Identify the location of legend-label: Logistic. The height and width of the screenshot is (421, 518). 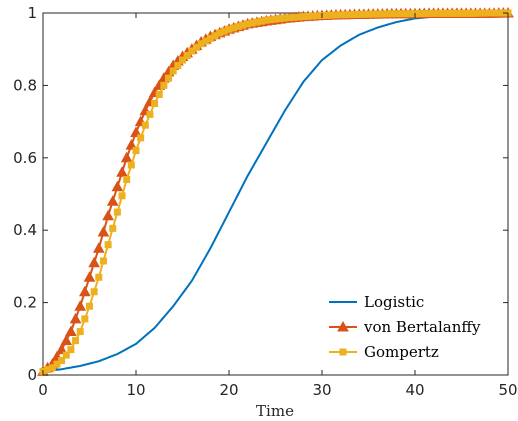
(394, 302).